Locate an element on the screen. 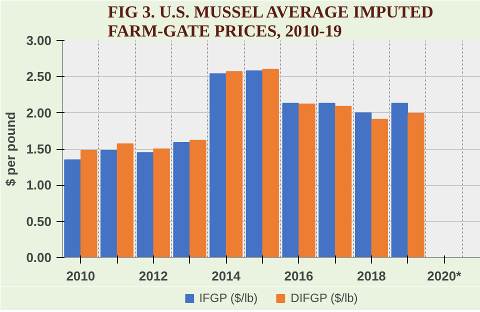 This screenshot has height=312, width=480. y-tick-label: 1.50 is located at coordinates (39, 149).